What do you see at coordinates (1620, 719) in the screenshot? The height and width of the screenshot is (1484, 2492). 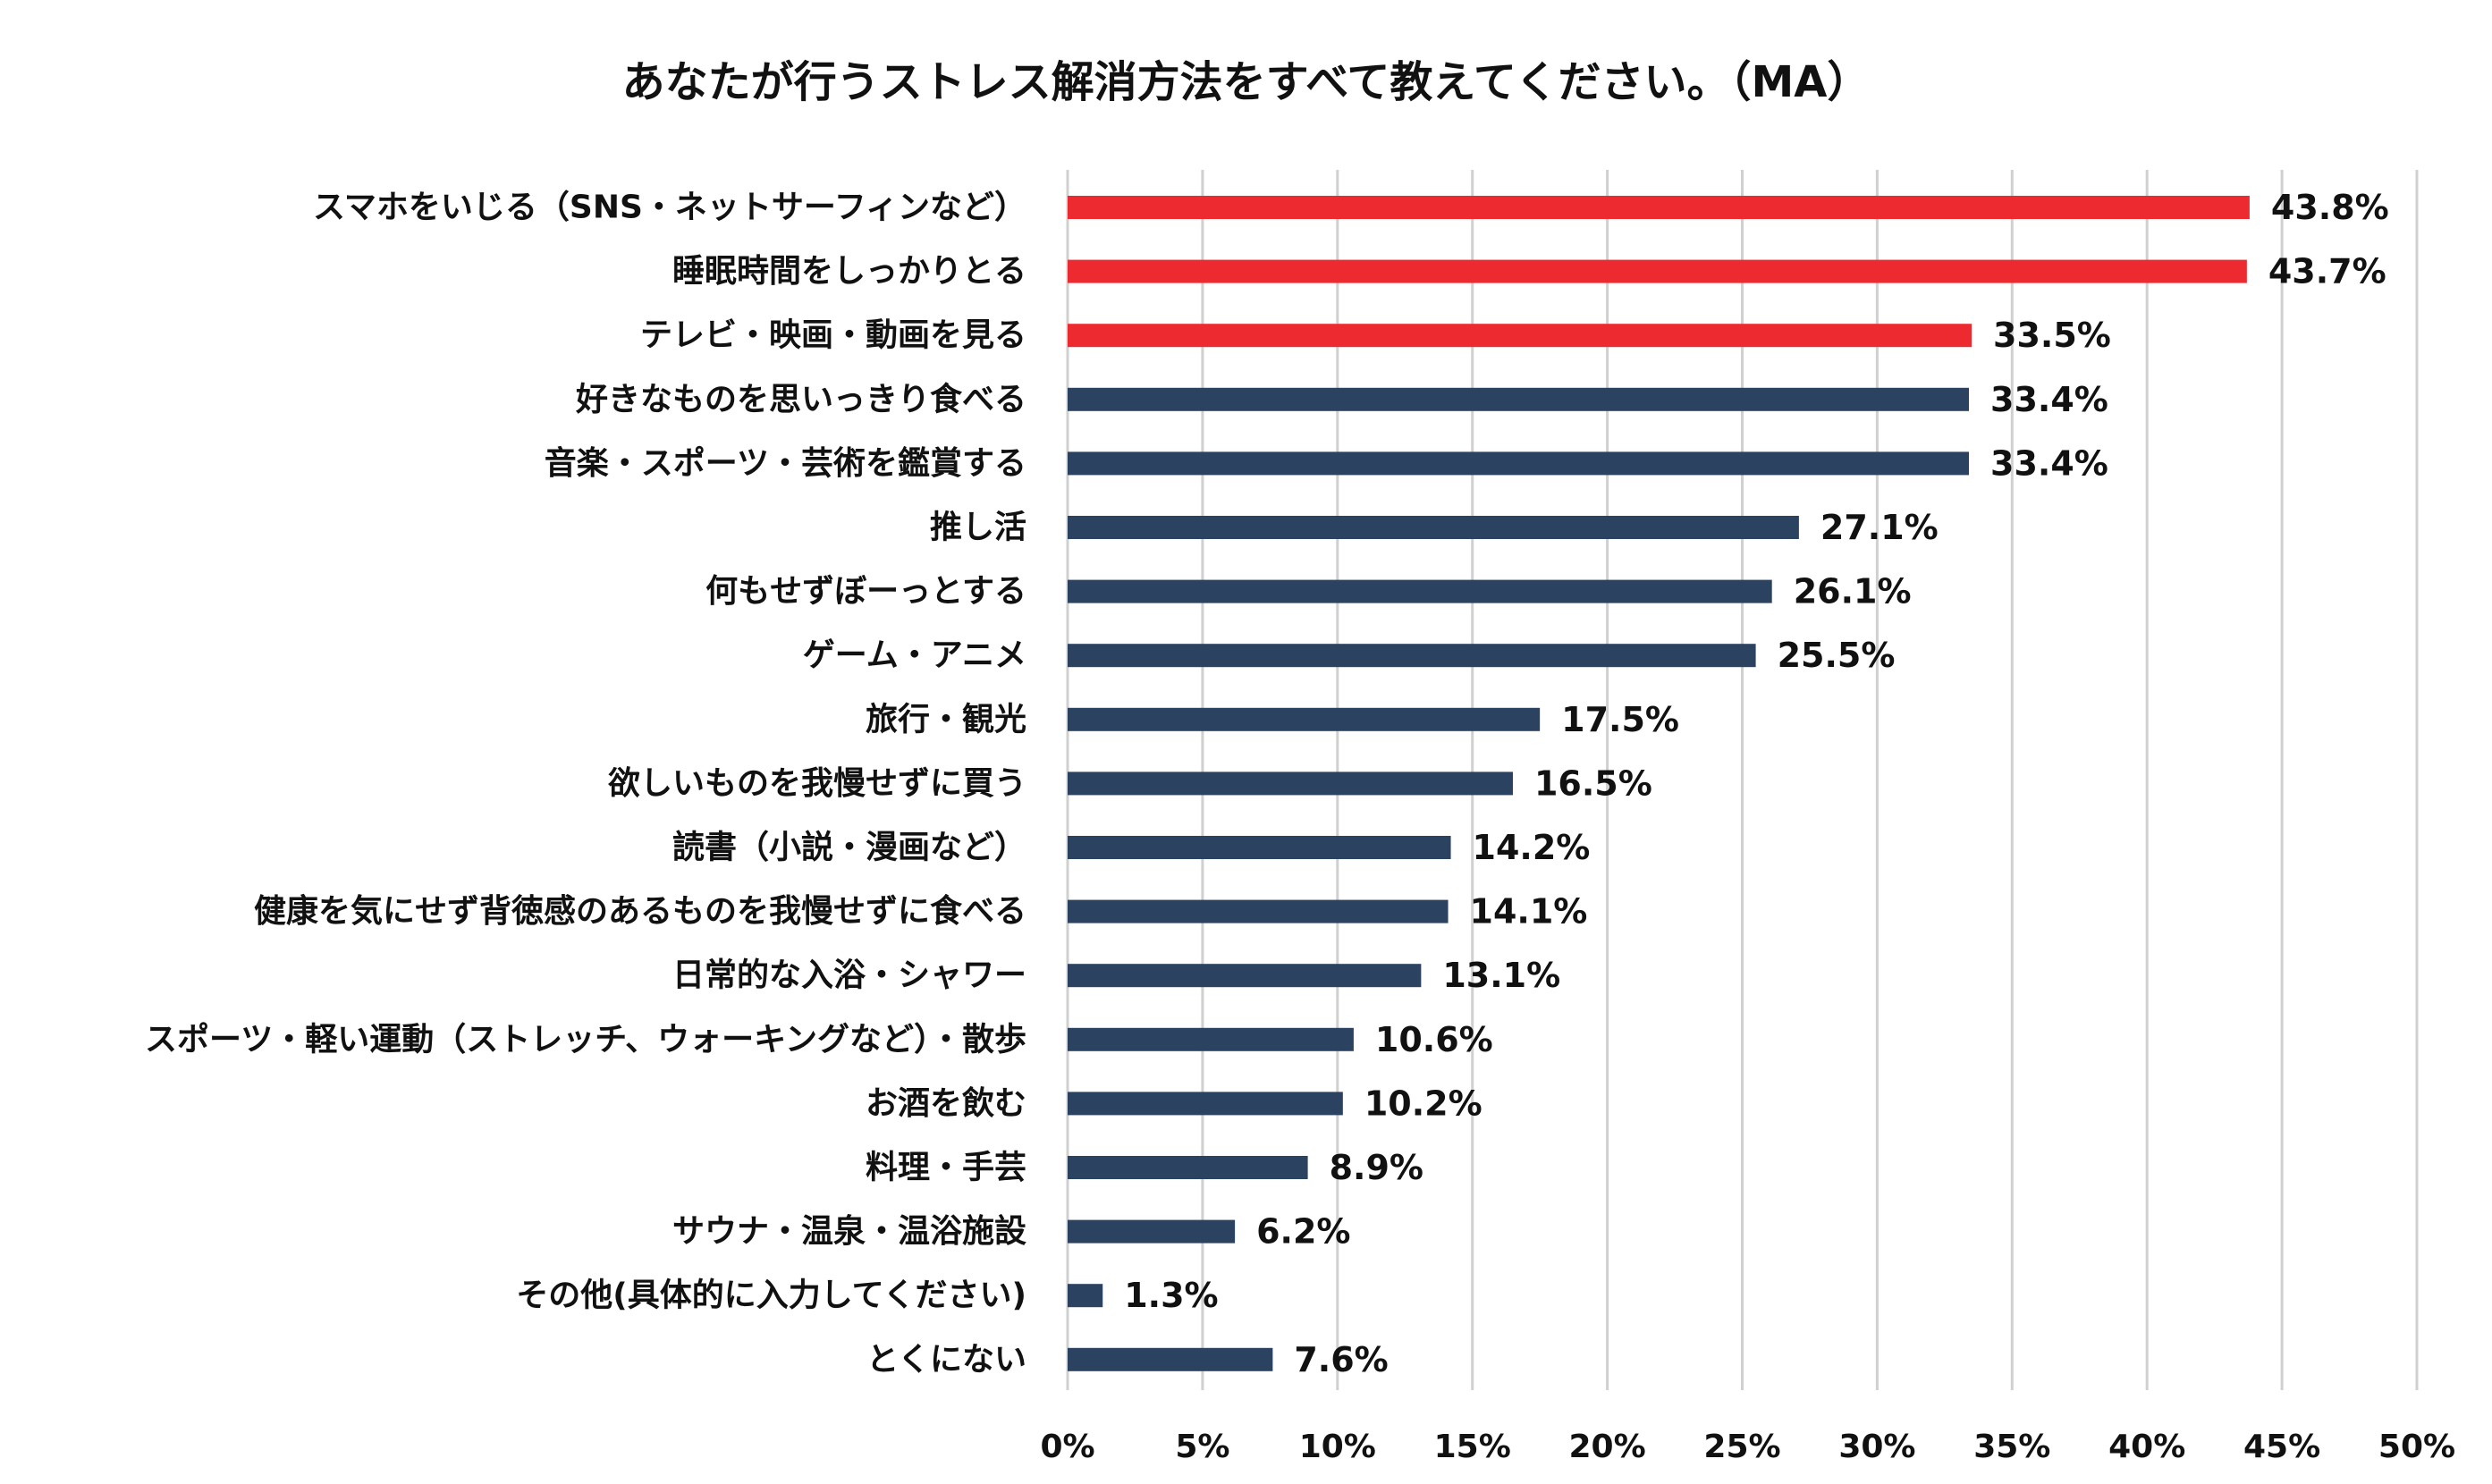 I see `value-label: 17.5%` at bounding box center [1620, 719].